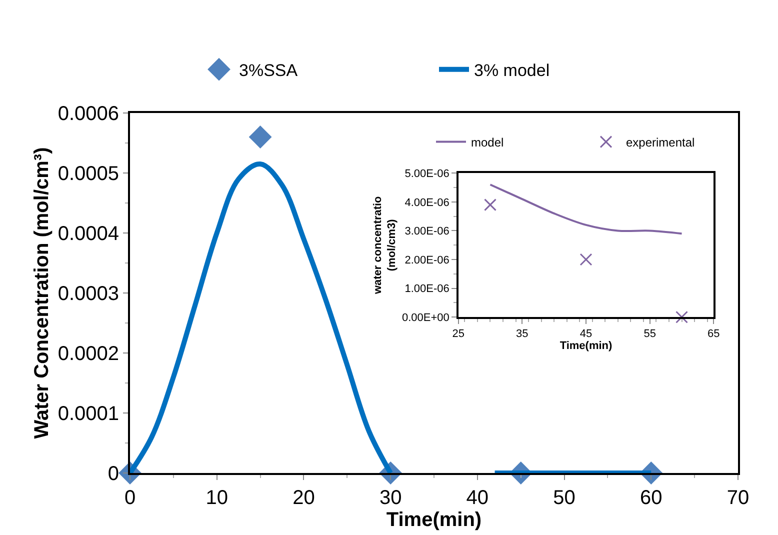 This screenshot has width=778, height=535. What do you see at coordinates (303, 498) in the screenshot?
I see `x-tick-label: 20` at bounding box center [303, 498].